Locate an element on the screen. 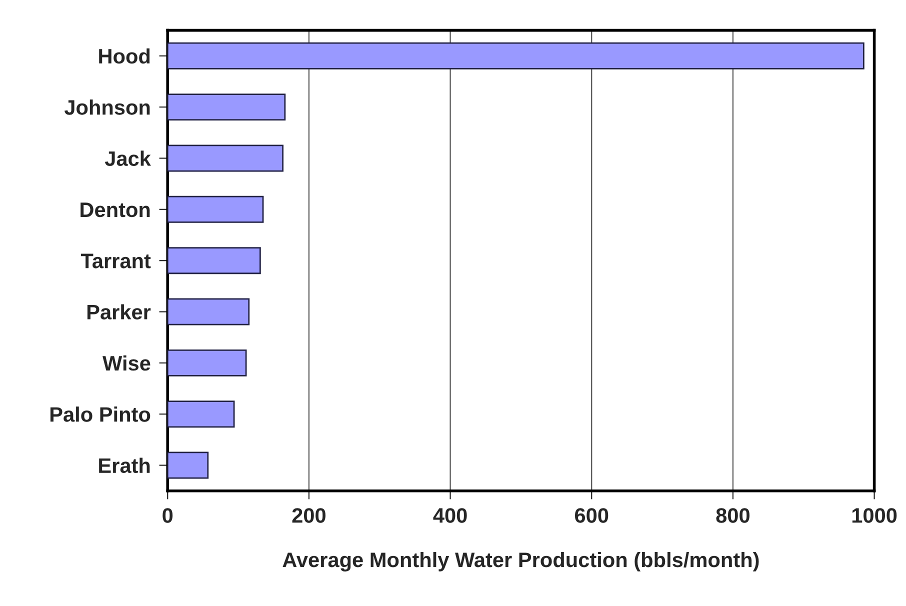 The image size is (906, 606). x-tick-label: 200 is located at coordinates (309, 515).